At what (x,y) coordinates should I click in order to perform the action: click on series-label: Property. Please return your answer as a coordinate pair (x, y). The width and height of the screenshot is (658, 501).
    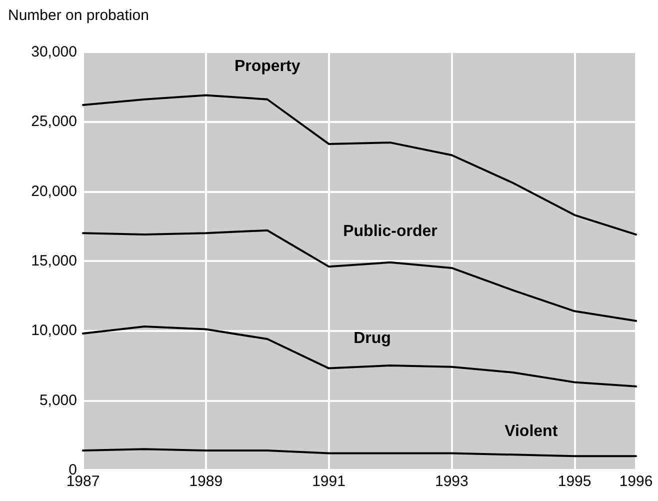
    Looking at the image, I should click on (267, 66).